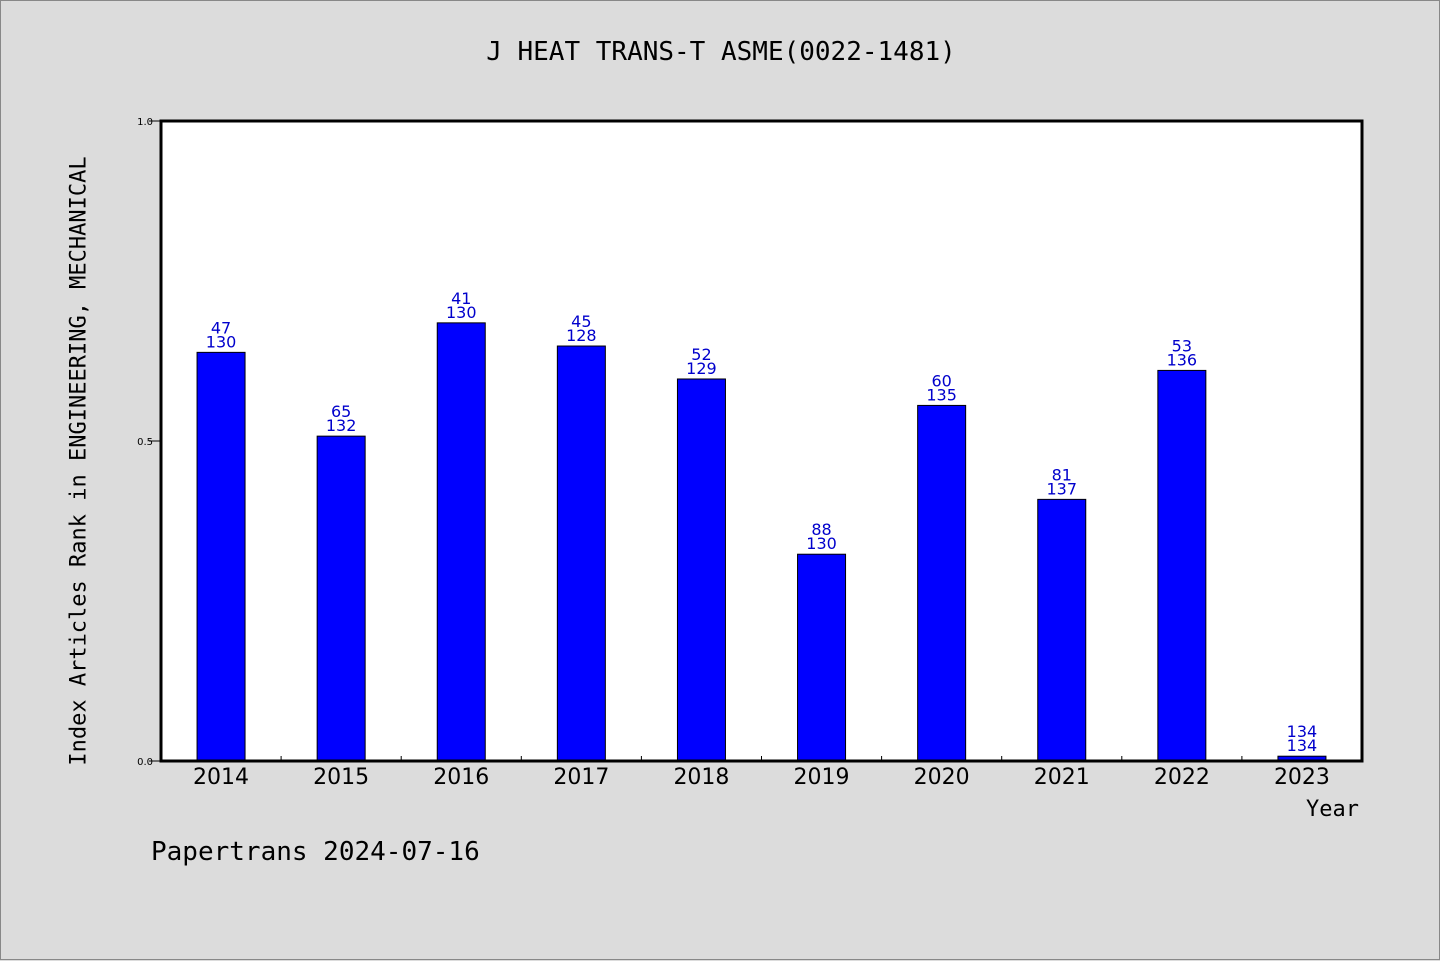 Image resolution: width=1440 pixels, height=961 pixels. Describe the element at coordinates (341, 598) in the screenshot. I see `bar-2015` at that location.